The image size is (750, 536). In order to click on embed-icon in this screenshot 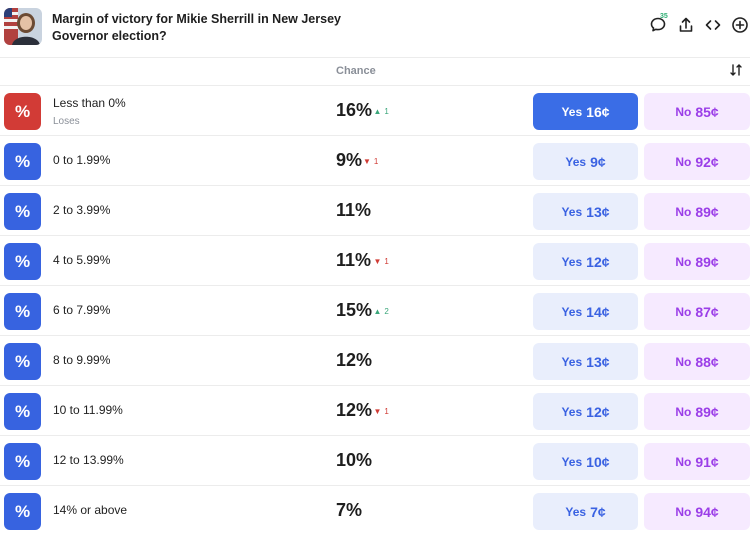, I will do `click(713, 25)`.